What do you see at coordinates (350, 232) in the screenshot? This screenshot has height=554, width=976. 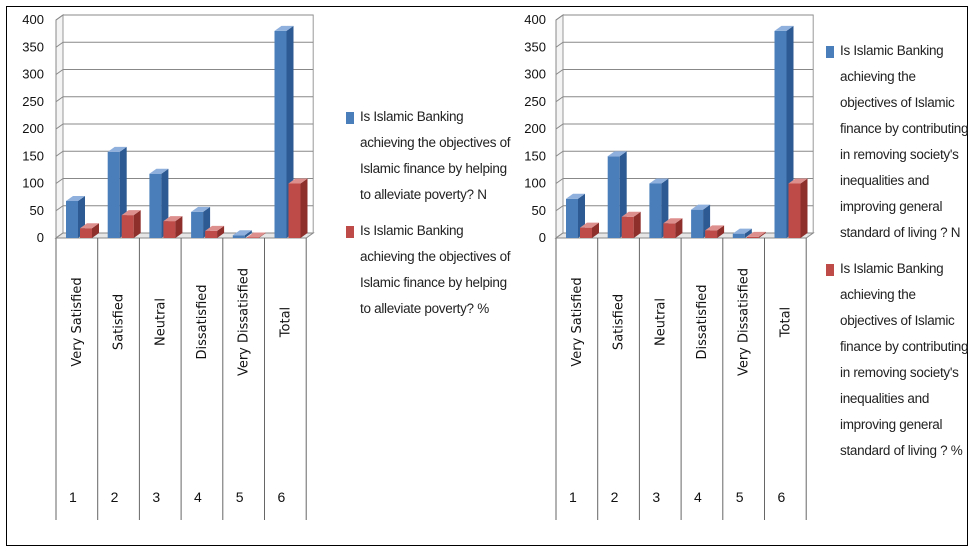 I see `legend-swatch-pct` at bounding box center [350, 232].